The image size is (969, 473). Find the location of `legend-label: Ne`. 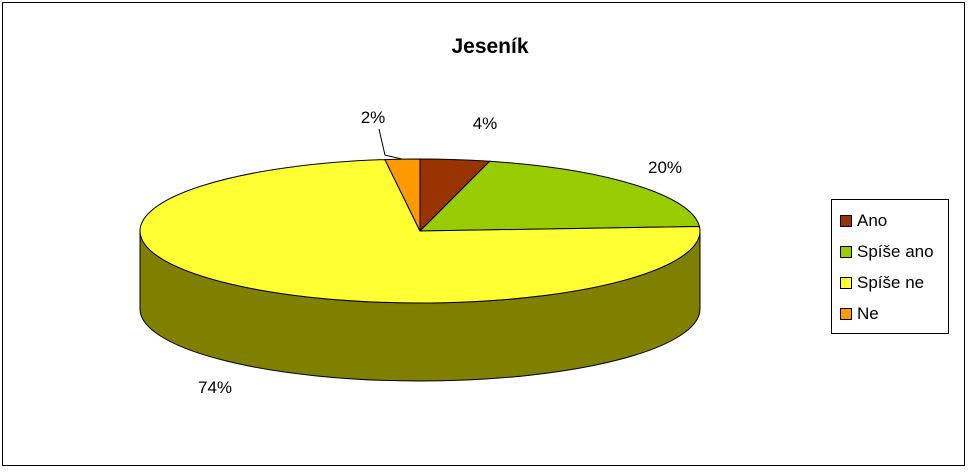

legend-label: Ne is located at coordinates (868, 313).